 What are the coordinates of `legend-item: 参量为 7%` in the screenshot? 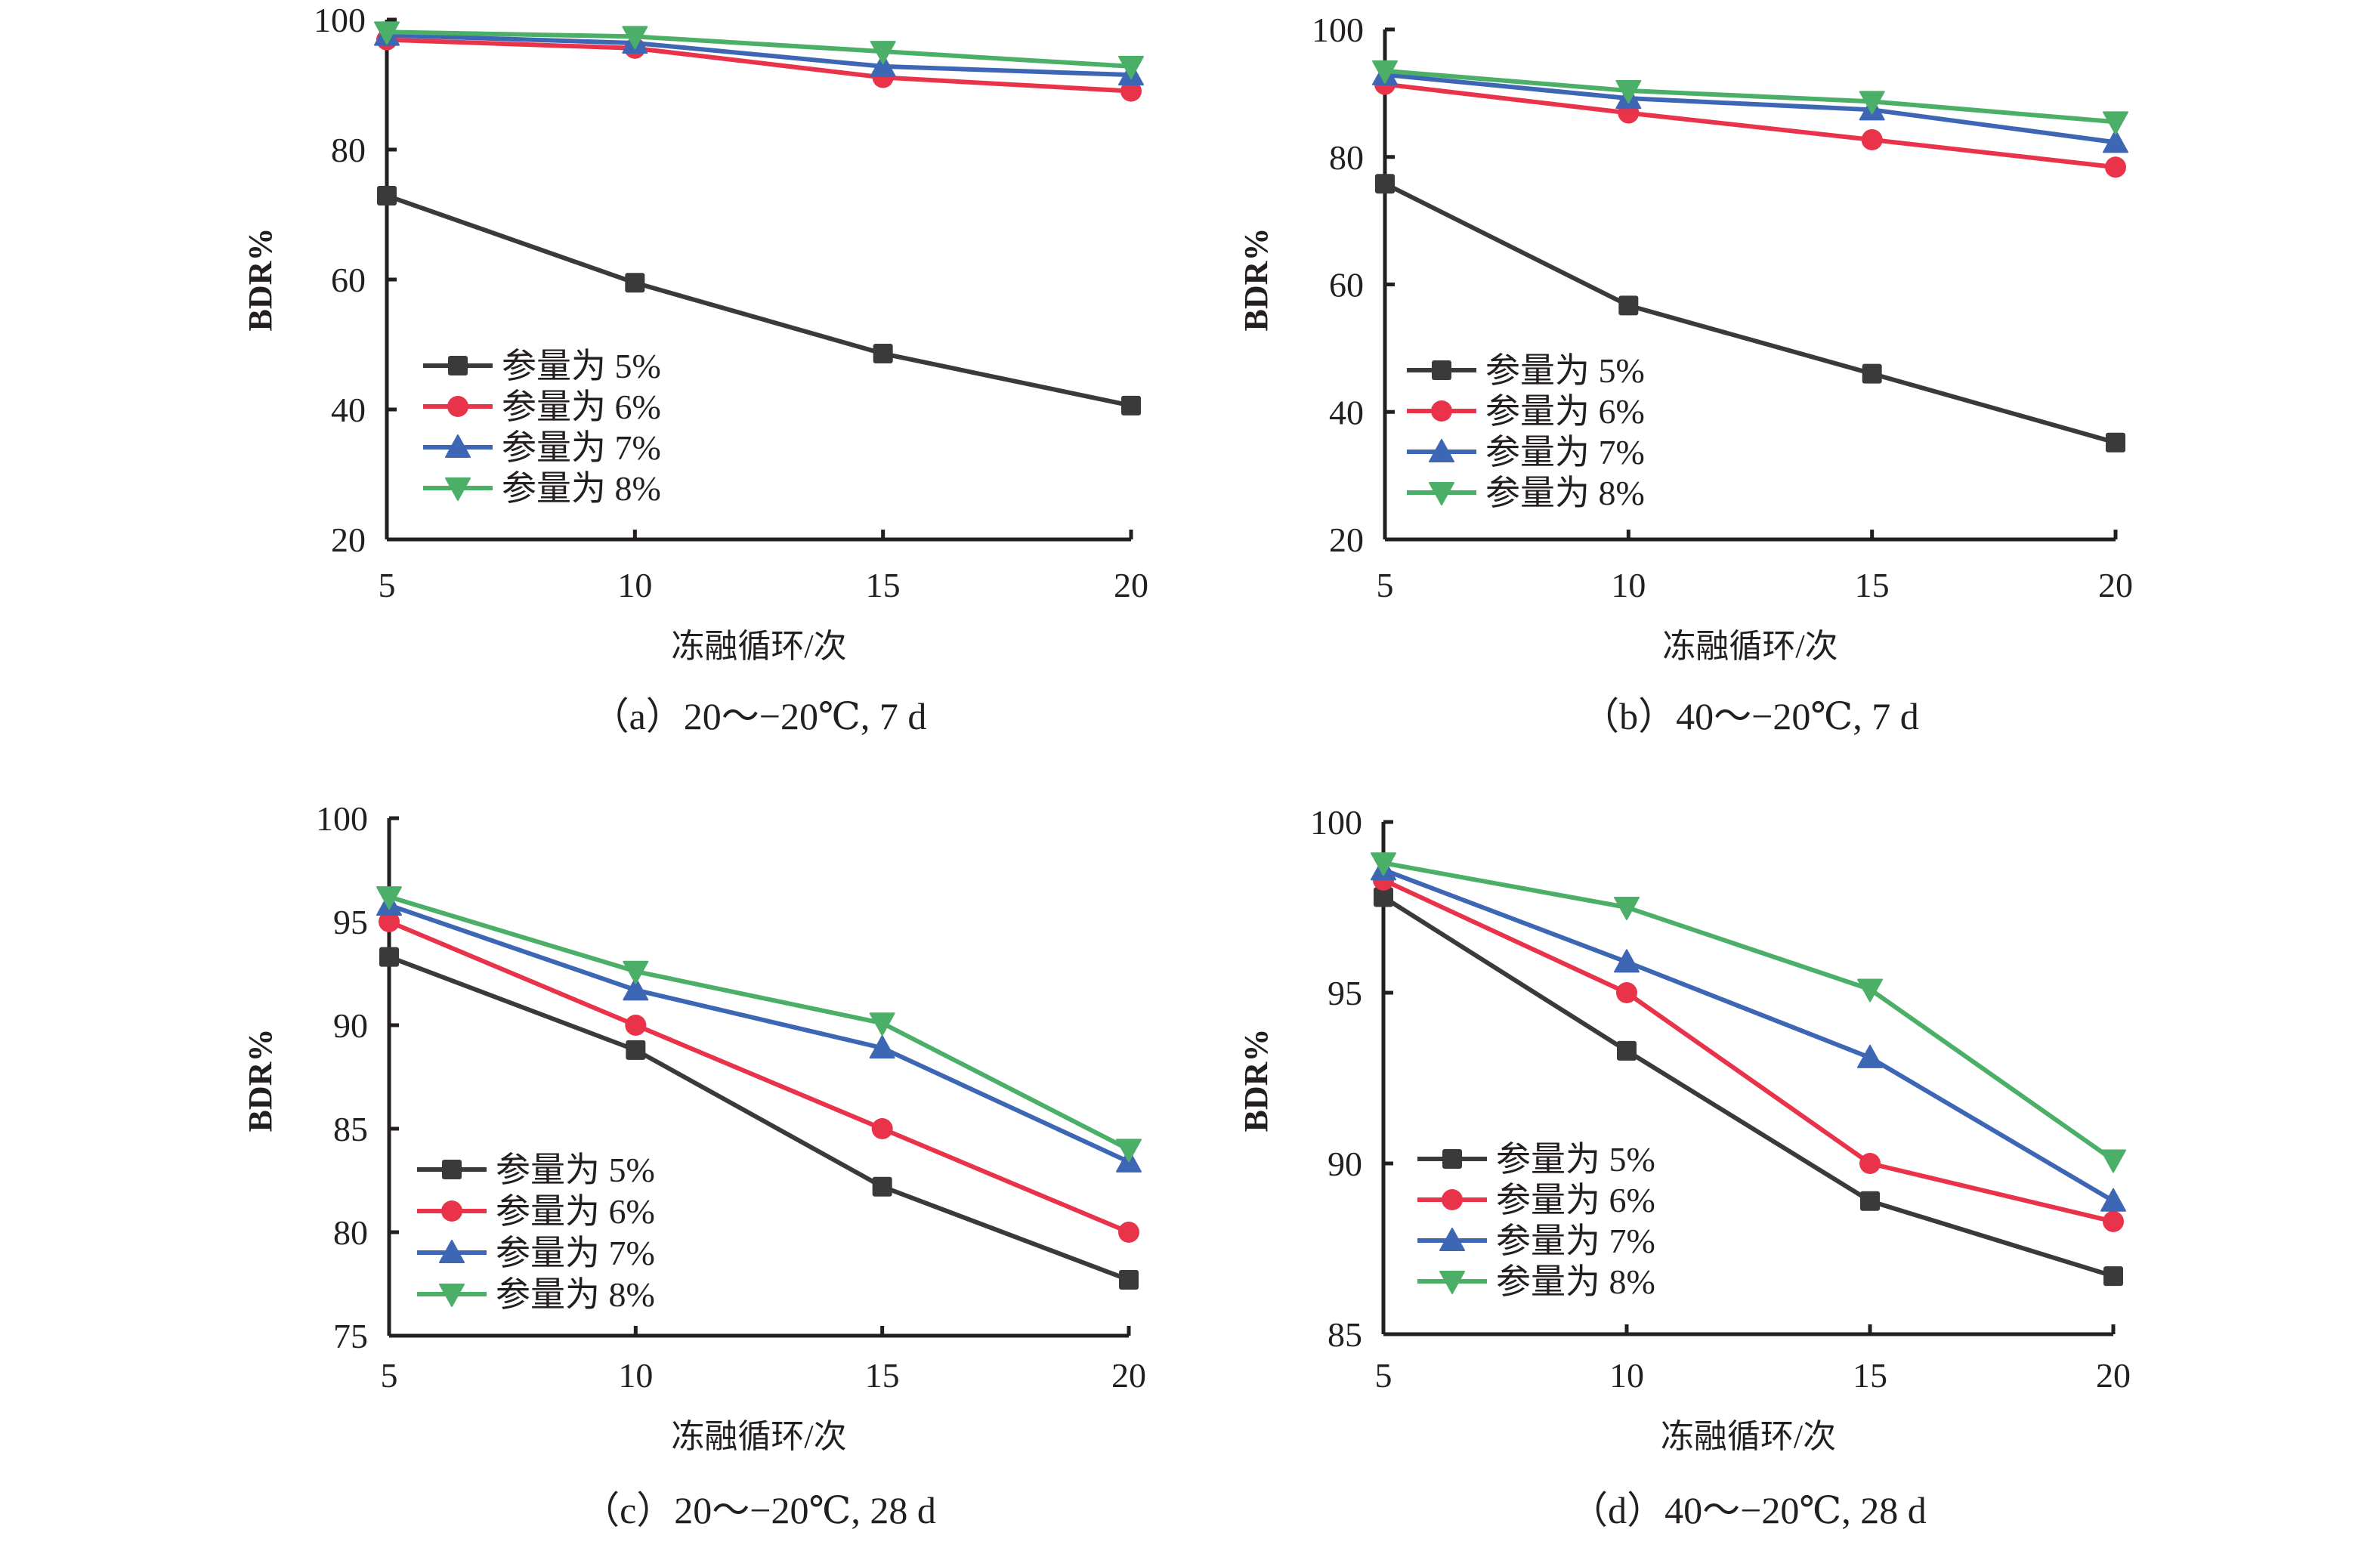 It's located at (1536, 1241).